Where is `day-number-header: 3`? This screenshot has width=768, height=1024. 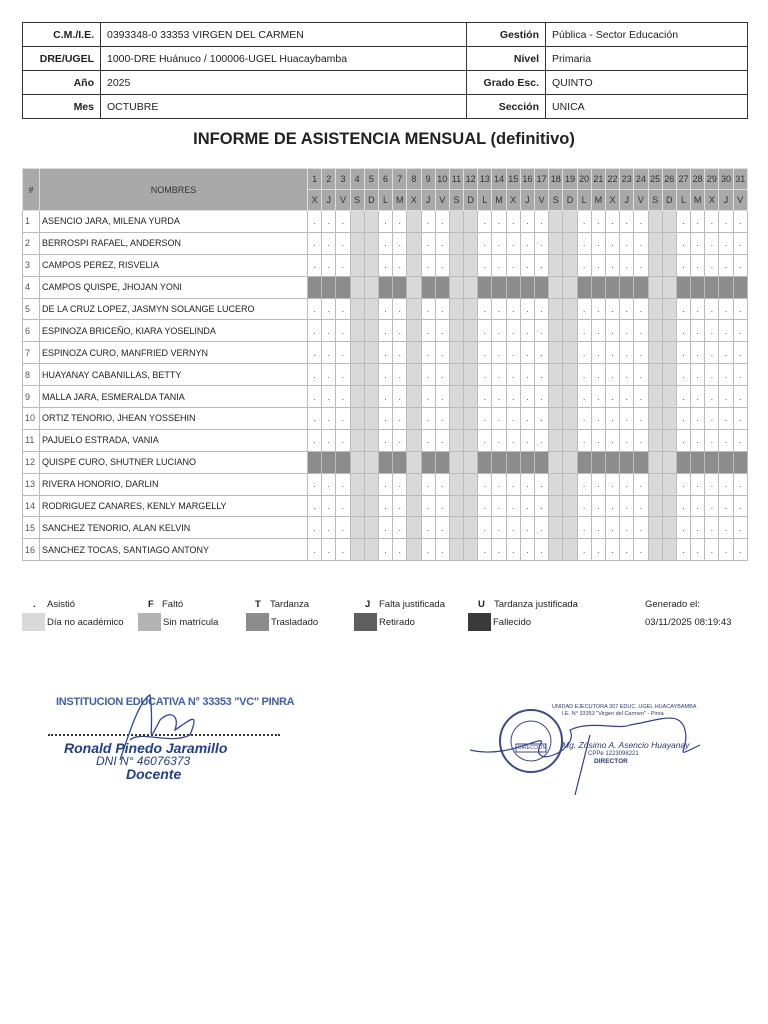 day-number-header: 3 is located at coordinates (343, 179).